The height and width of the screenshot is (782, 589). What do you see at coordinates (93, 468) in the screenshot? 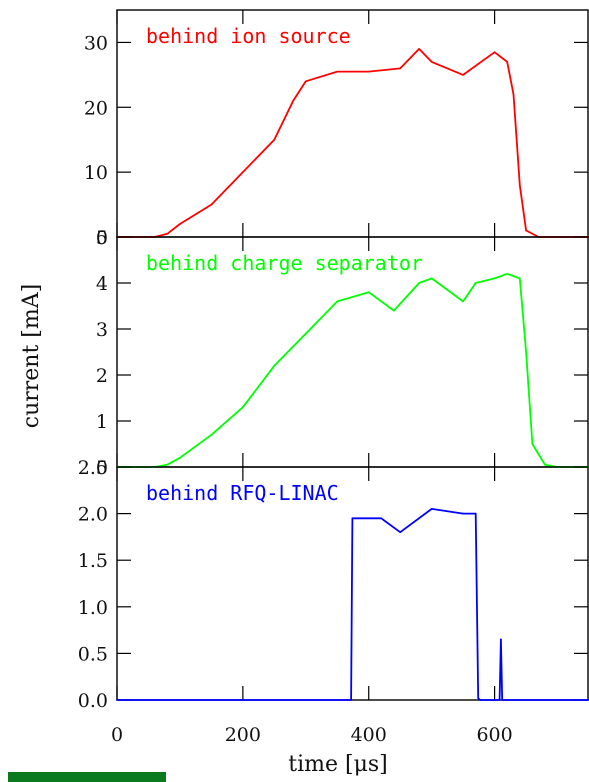
I see `y-tick-label: 2.5` at bounding box center [93, 468].